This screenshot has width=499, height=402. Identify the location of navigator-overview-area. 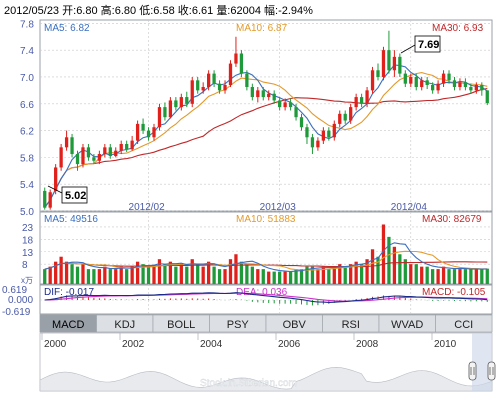
(266, 379).